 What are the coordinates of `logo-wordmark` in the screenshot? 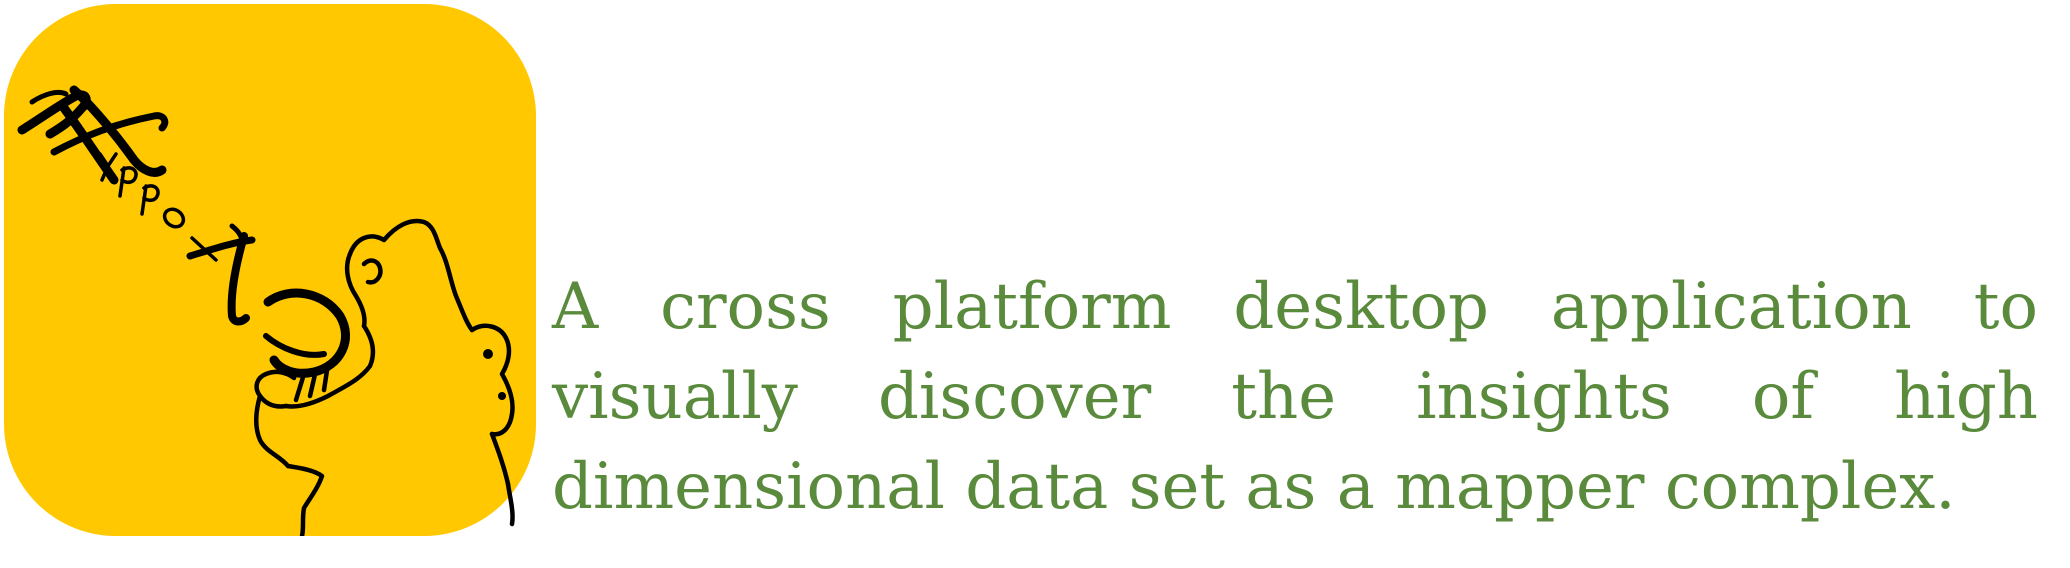 It's located at (93, 135).